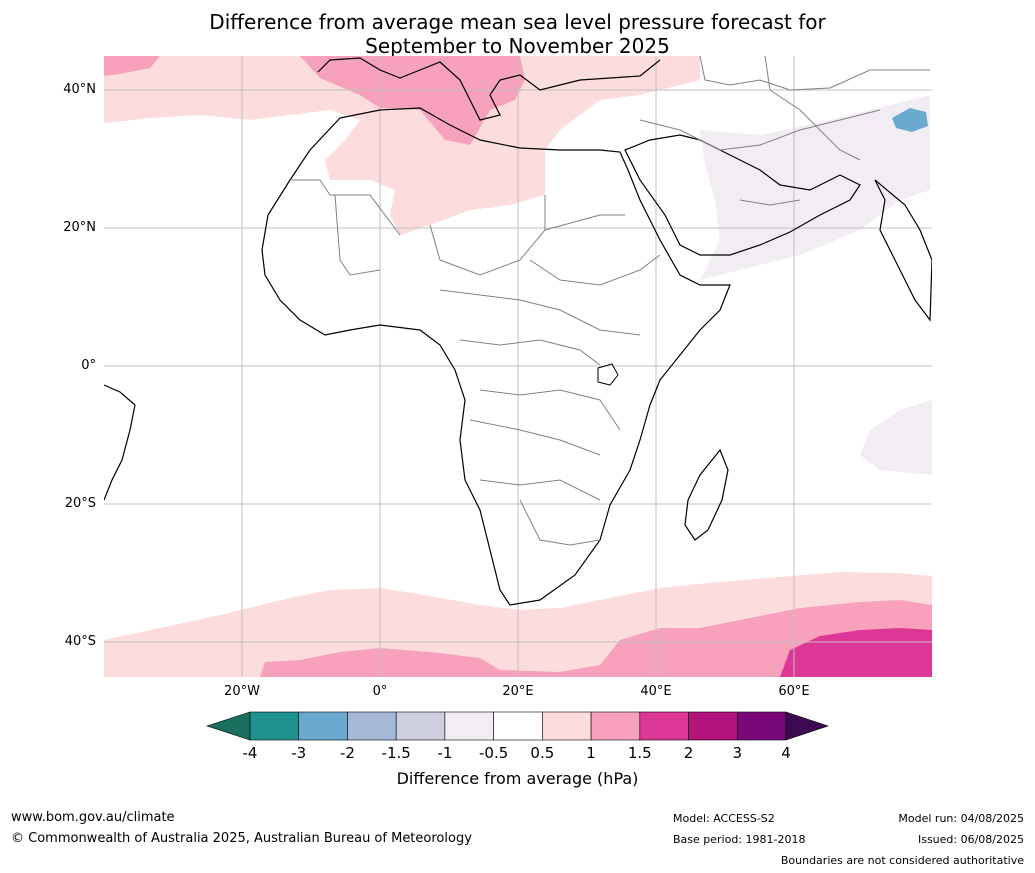 This screenshot has width=1035, height=873. What do you see at coordinates (412, 100) in the screenshot?
I see `anomaly-region-europe` at bounding box center [412, 100].